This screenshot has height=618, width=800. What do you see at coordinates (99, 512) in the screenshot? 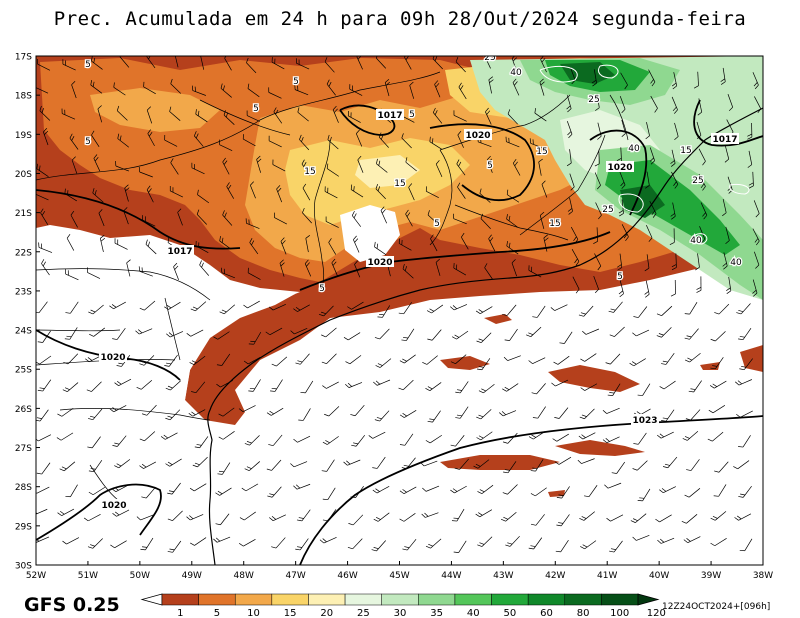
I see `isobar-1020-south` at bounding box center [99, 512].